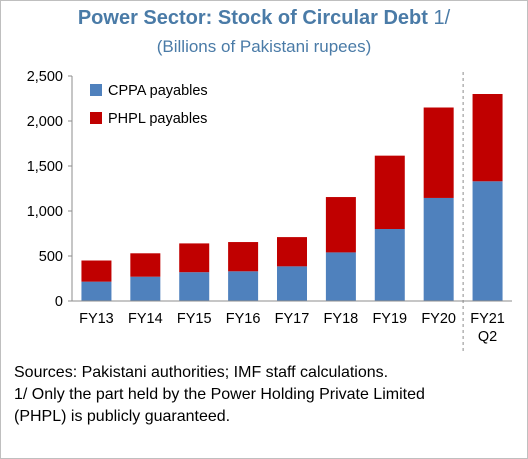 Image resolution: width=528 pixels, height=459 pixels. I want to click on y-tick-label: 2,500, so click(45, 77).